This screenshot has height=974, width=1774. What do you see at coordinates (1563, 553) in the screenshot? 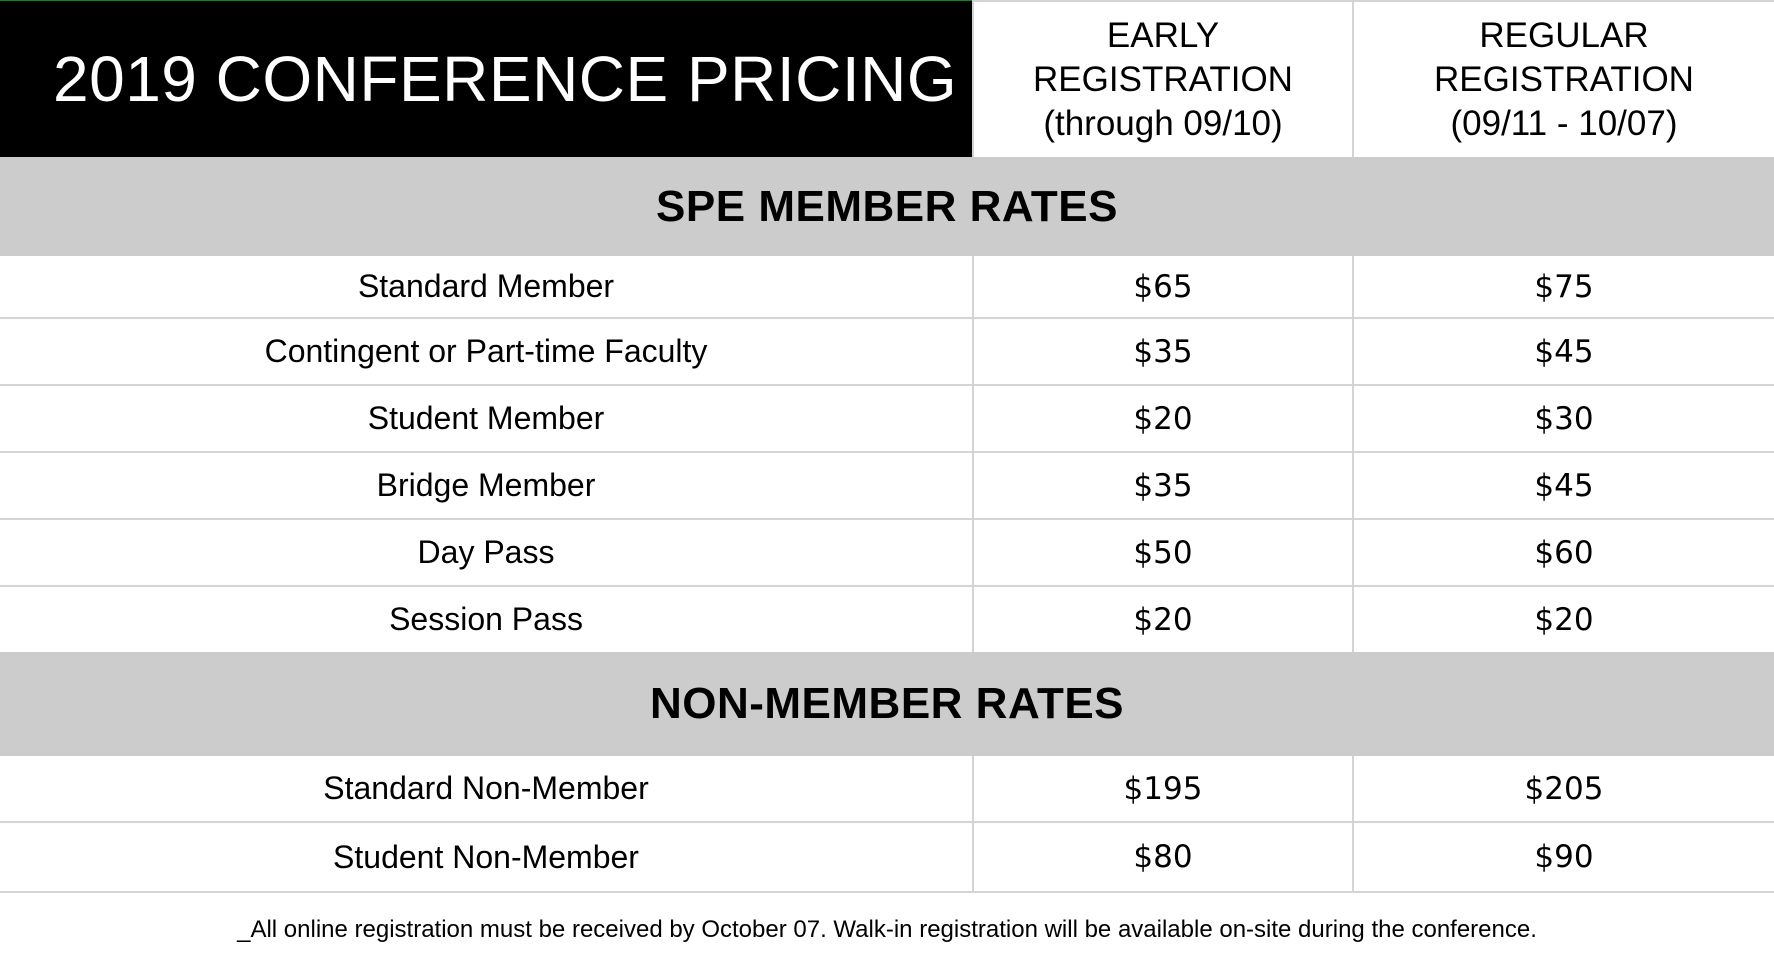
I see `regular-price: $60` at bounding box center [1563, 553].